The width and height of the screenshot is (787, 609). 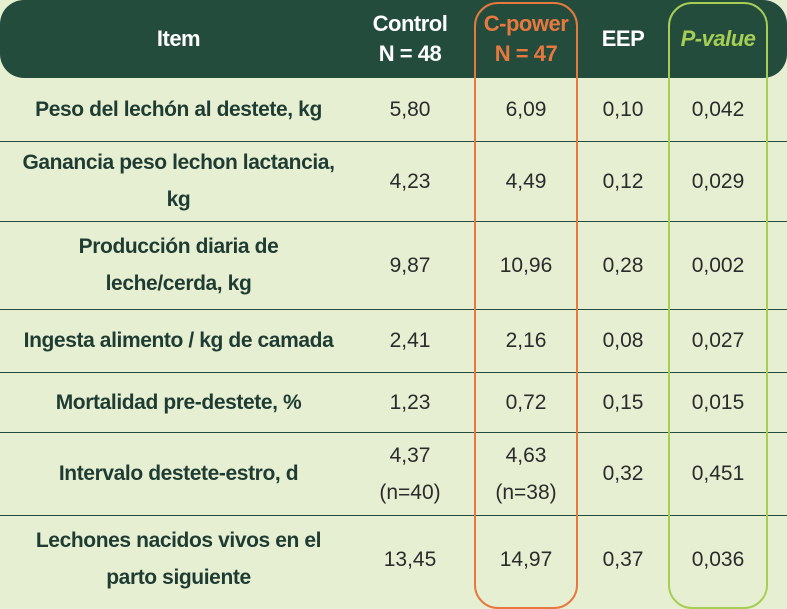 I want to click on cell-cpower: 2,16, so click(x=526, y=340).